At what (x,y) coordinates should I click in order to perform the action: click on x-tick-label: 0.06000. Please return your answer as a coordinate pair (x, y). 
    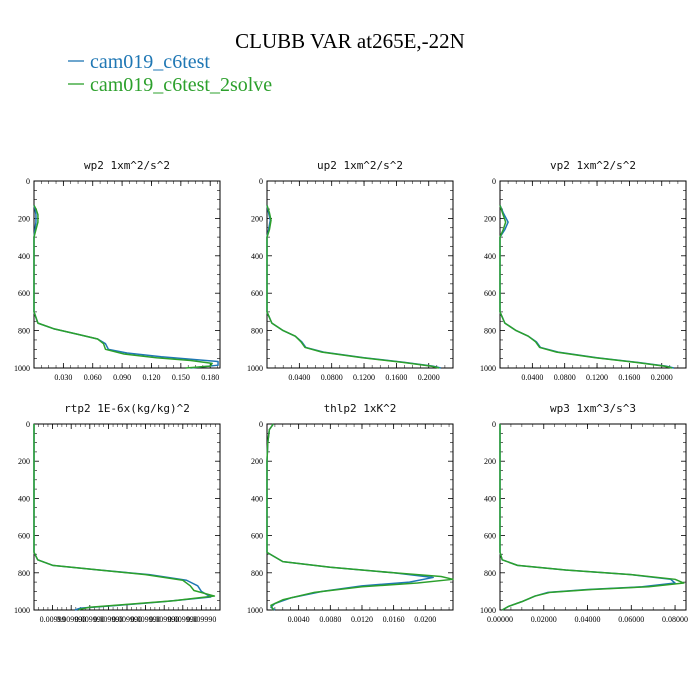
    Looking at the image, I should click on (631, 619).